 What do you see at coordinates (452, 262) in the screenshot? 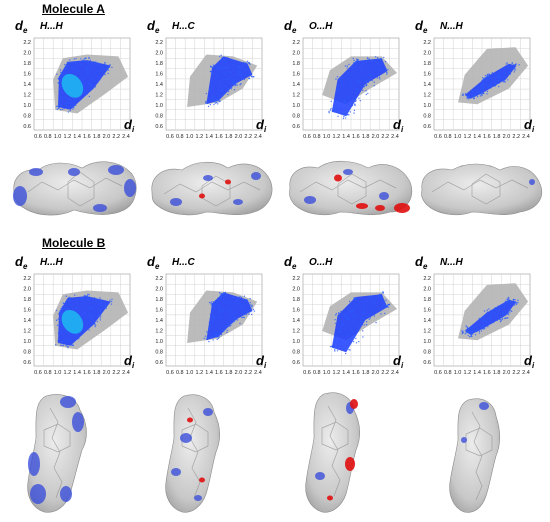
I see `contact-type-label: N...H` at bounding box center [452, 262].